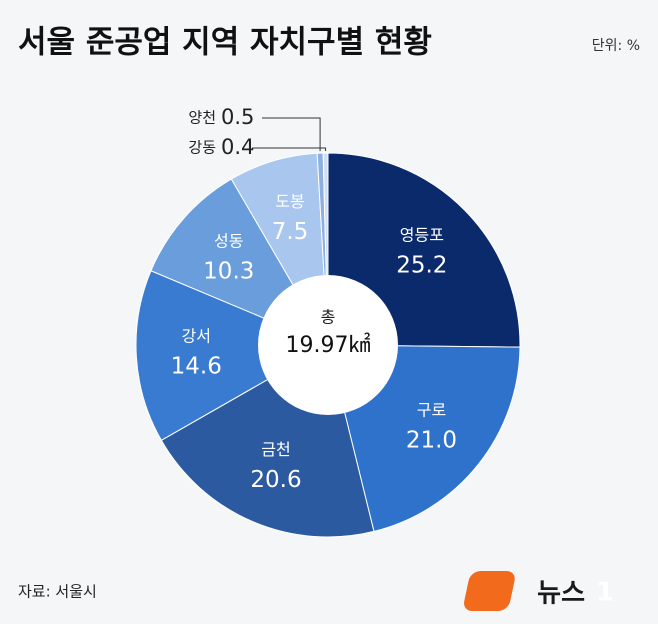 The height and width of the screenshot is (624, 658). Describe the element at coordinates (328, 317) in the screenshot. I see `center-label: 총` at that location.